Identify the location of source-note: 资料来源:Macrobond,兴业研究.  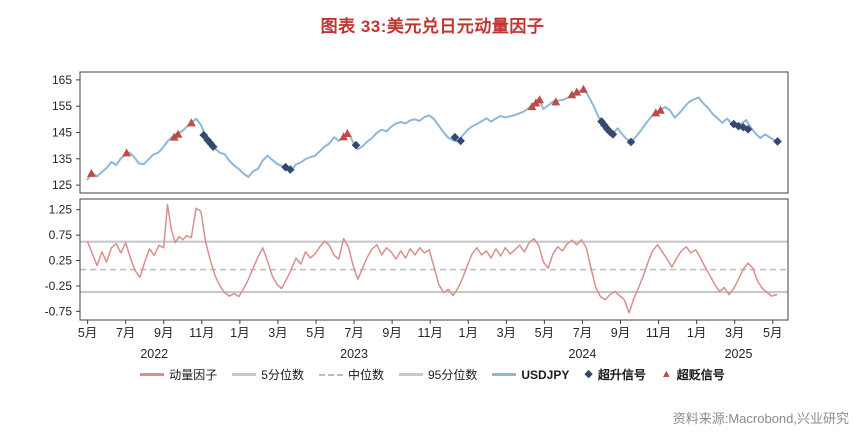
(760, 418).